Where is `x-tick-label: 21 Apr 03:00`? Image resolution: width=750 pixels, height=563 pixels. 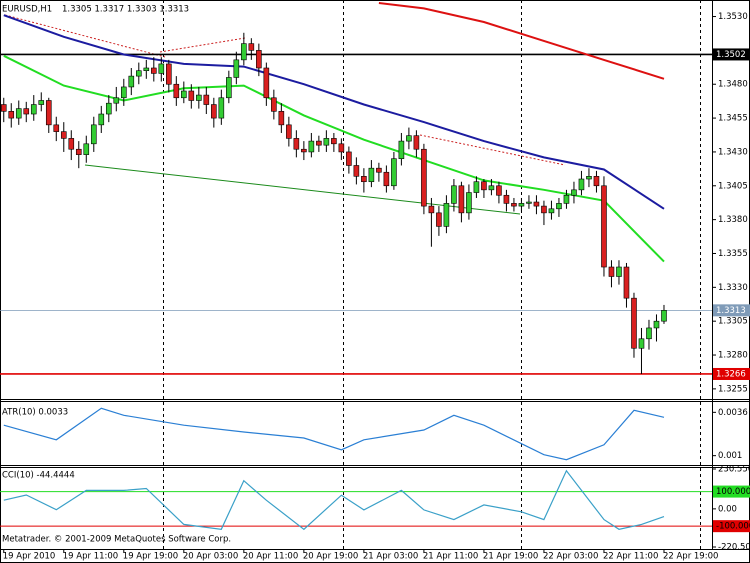
x-tick-label: 21 Apr 03:00 is located at coordinates (390, 557).